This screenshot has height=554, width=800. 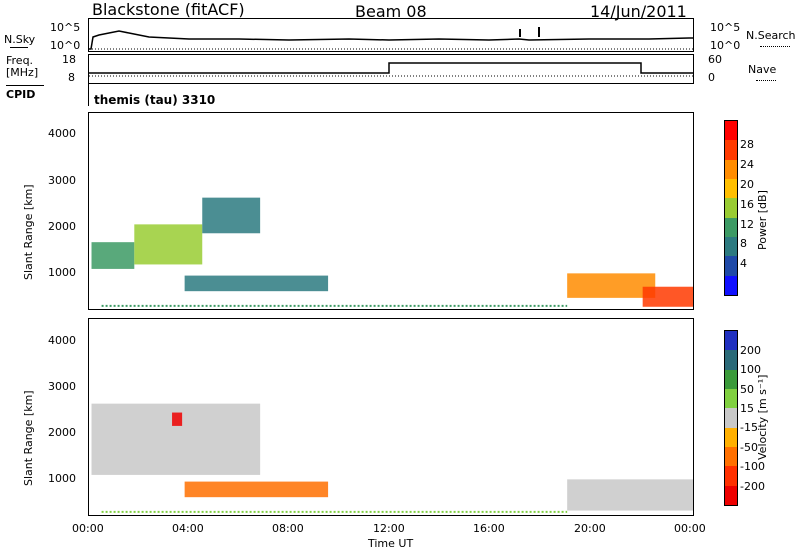 What do you see at coordinates (25, 85) in the screenshot?
I see `cpid-rule` at bounding box center [25, 85].